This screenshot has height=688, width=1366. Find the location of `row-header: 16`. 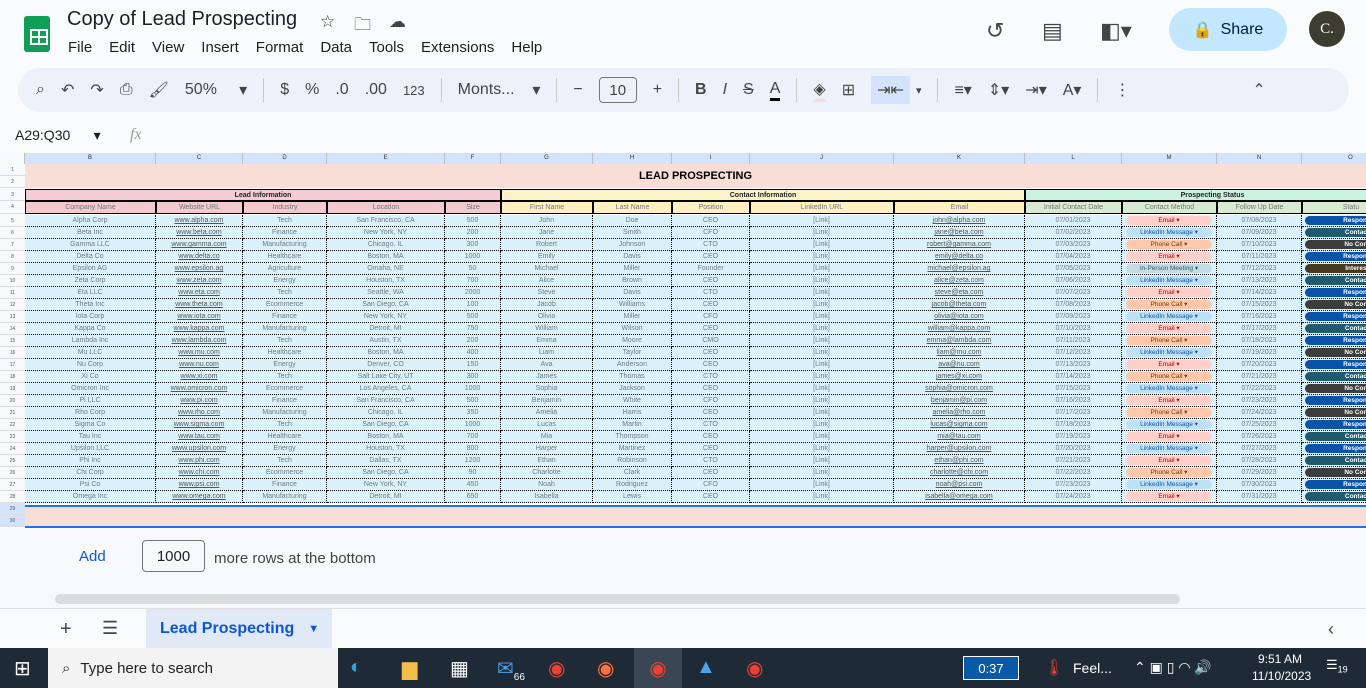

row-header: 16 is located at coordinates (12, 353).